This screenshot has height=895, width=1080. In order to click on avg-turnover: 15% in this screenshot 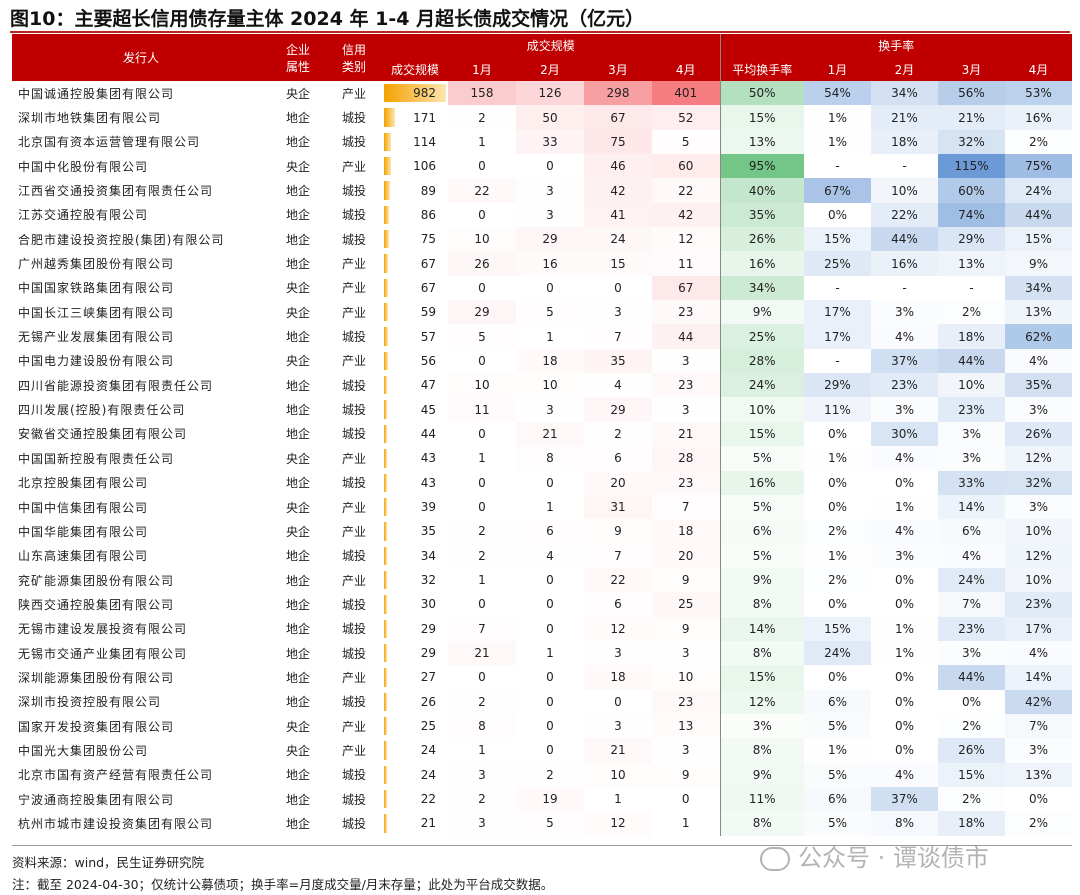, I will do `click(761, 434)`.